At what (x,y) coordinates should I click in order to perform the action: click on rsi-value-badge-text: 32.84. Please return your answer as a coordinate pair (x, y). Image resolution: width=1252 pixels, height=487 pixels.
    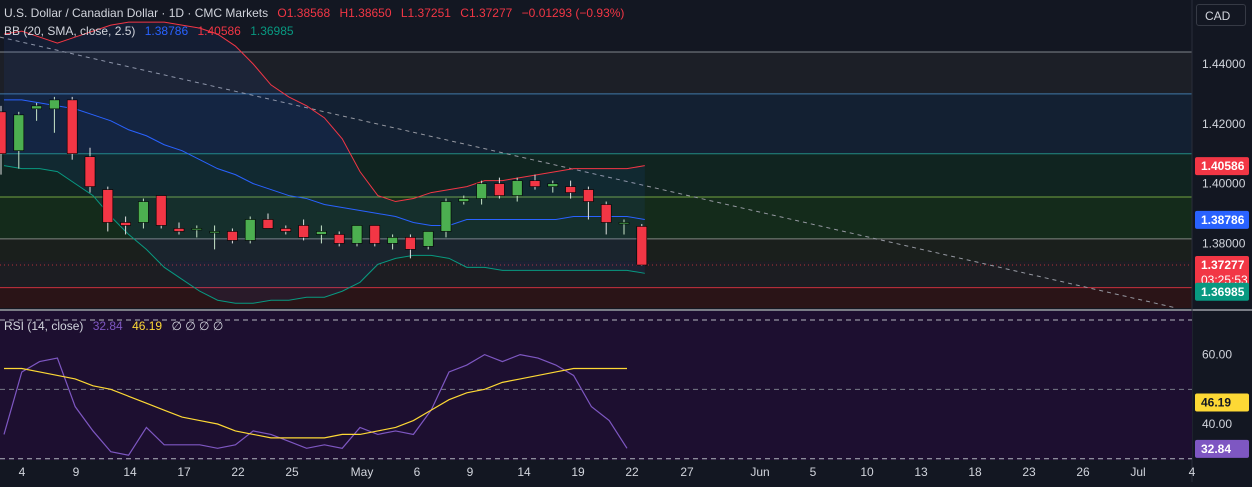
    Looking at the image, I should click on (1216, 449).